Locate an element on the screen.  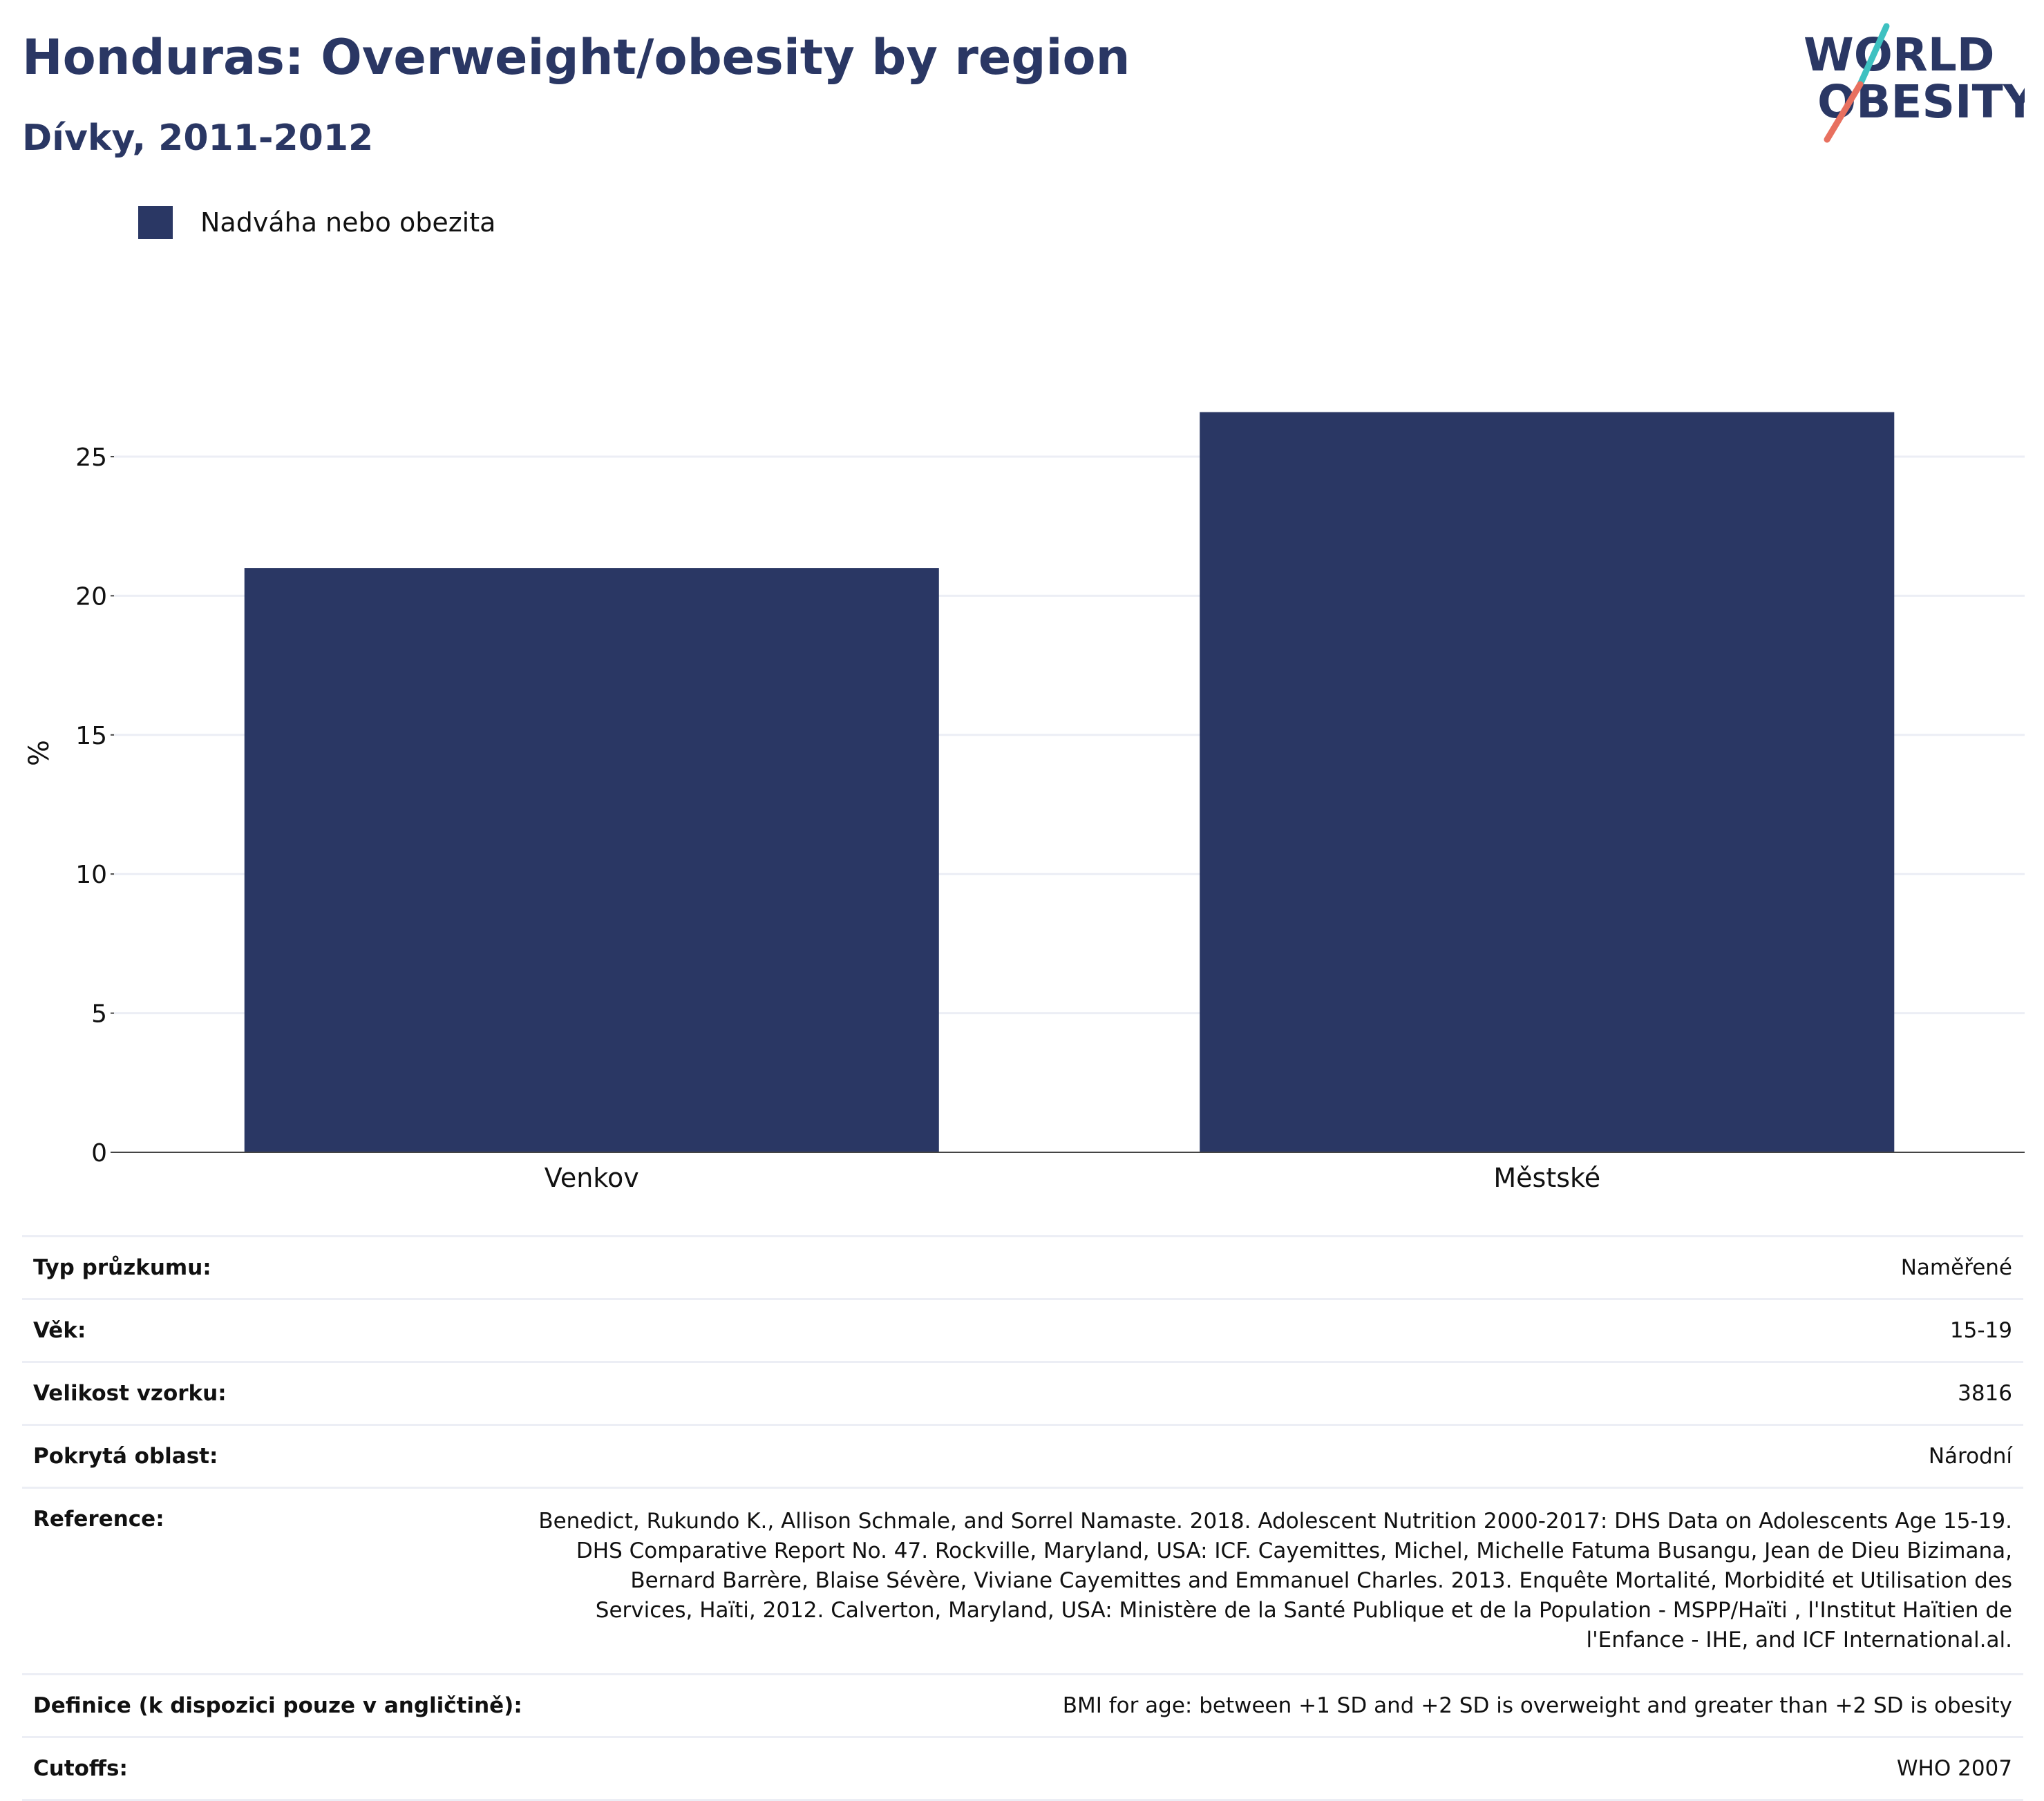
chart-title: Honduras: Overweight/obesity by region is located at coordinates (576, 58).